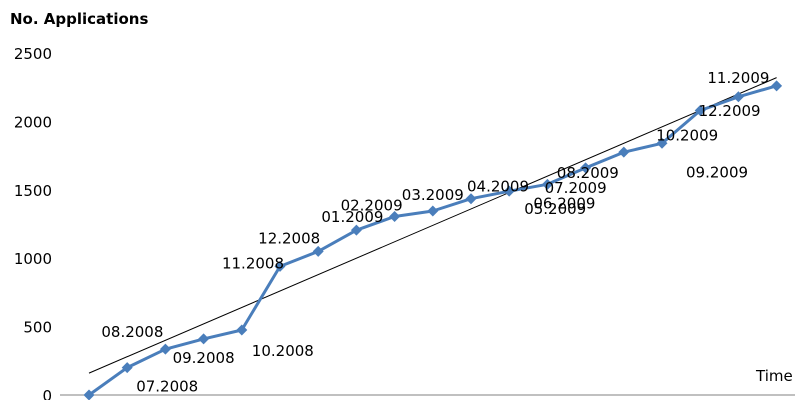  I want to click on y-tick-label: 500, so click(37, 328).